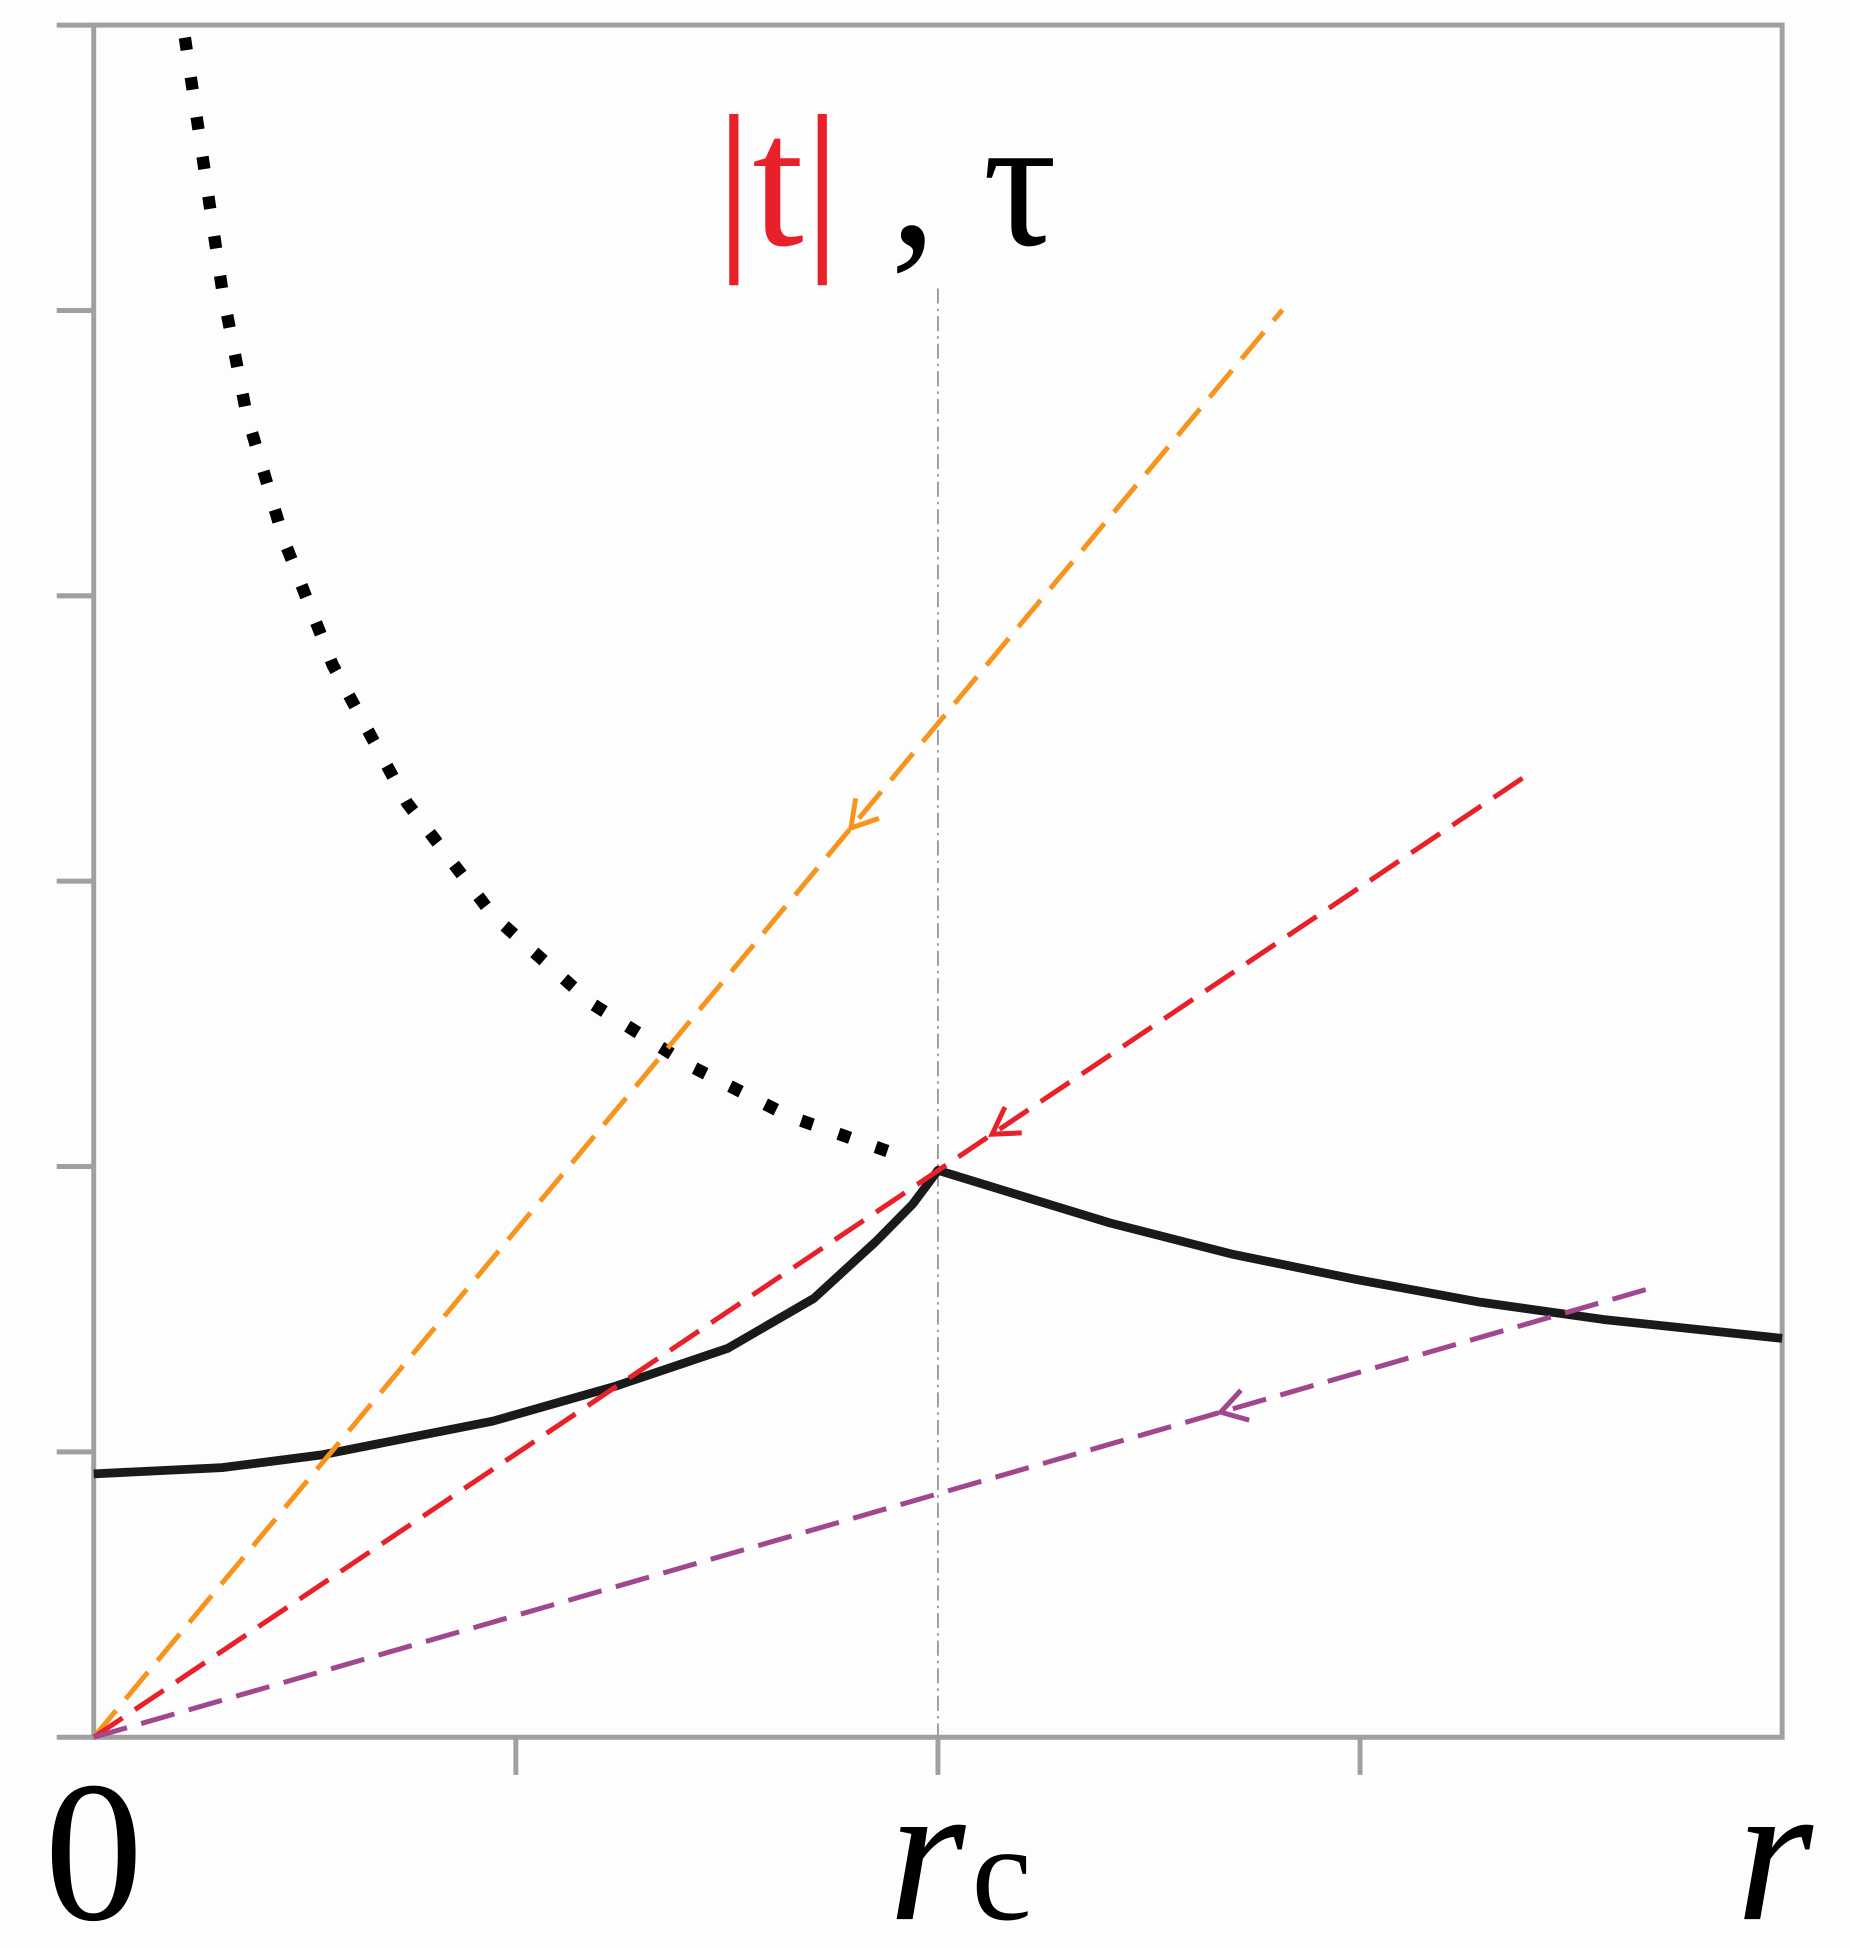 This screenshot has height=1948, width=1850. I want to click on solid-line, so click(938, 1322).